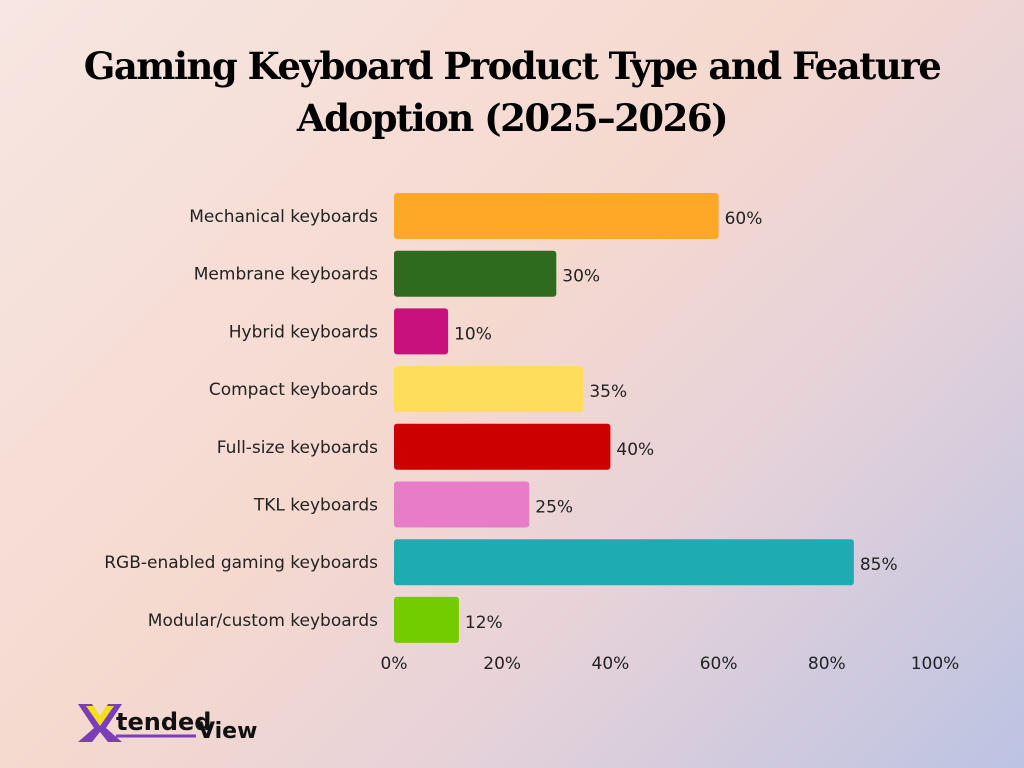 This screenshot has height=768, width=1024. Describe the element at coordinates (315, 506) in the screenshot. I see `category-label: TKL keyboards` at that location.